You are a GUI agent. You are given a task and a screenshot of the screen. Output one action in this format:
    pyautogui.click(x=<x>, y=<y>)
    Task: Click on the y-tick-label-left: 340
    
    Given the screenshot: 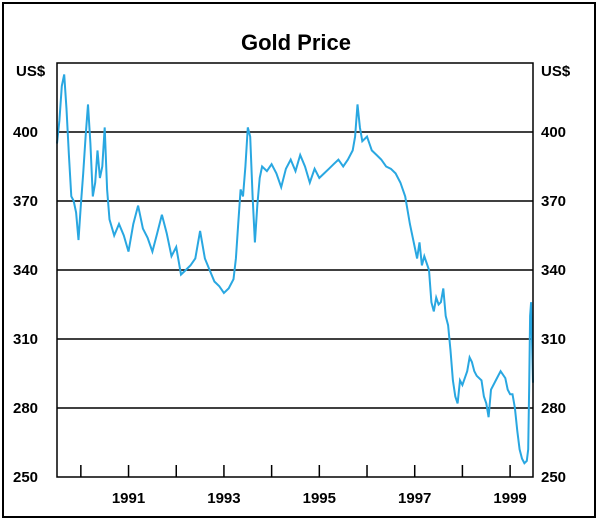 What is the action you would take?
    pyautogui.click(x=25, y=270)
    